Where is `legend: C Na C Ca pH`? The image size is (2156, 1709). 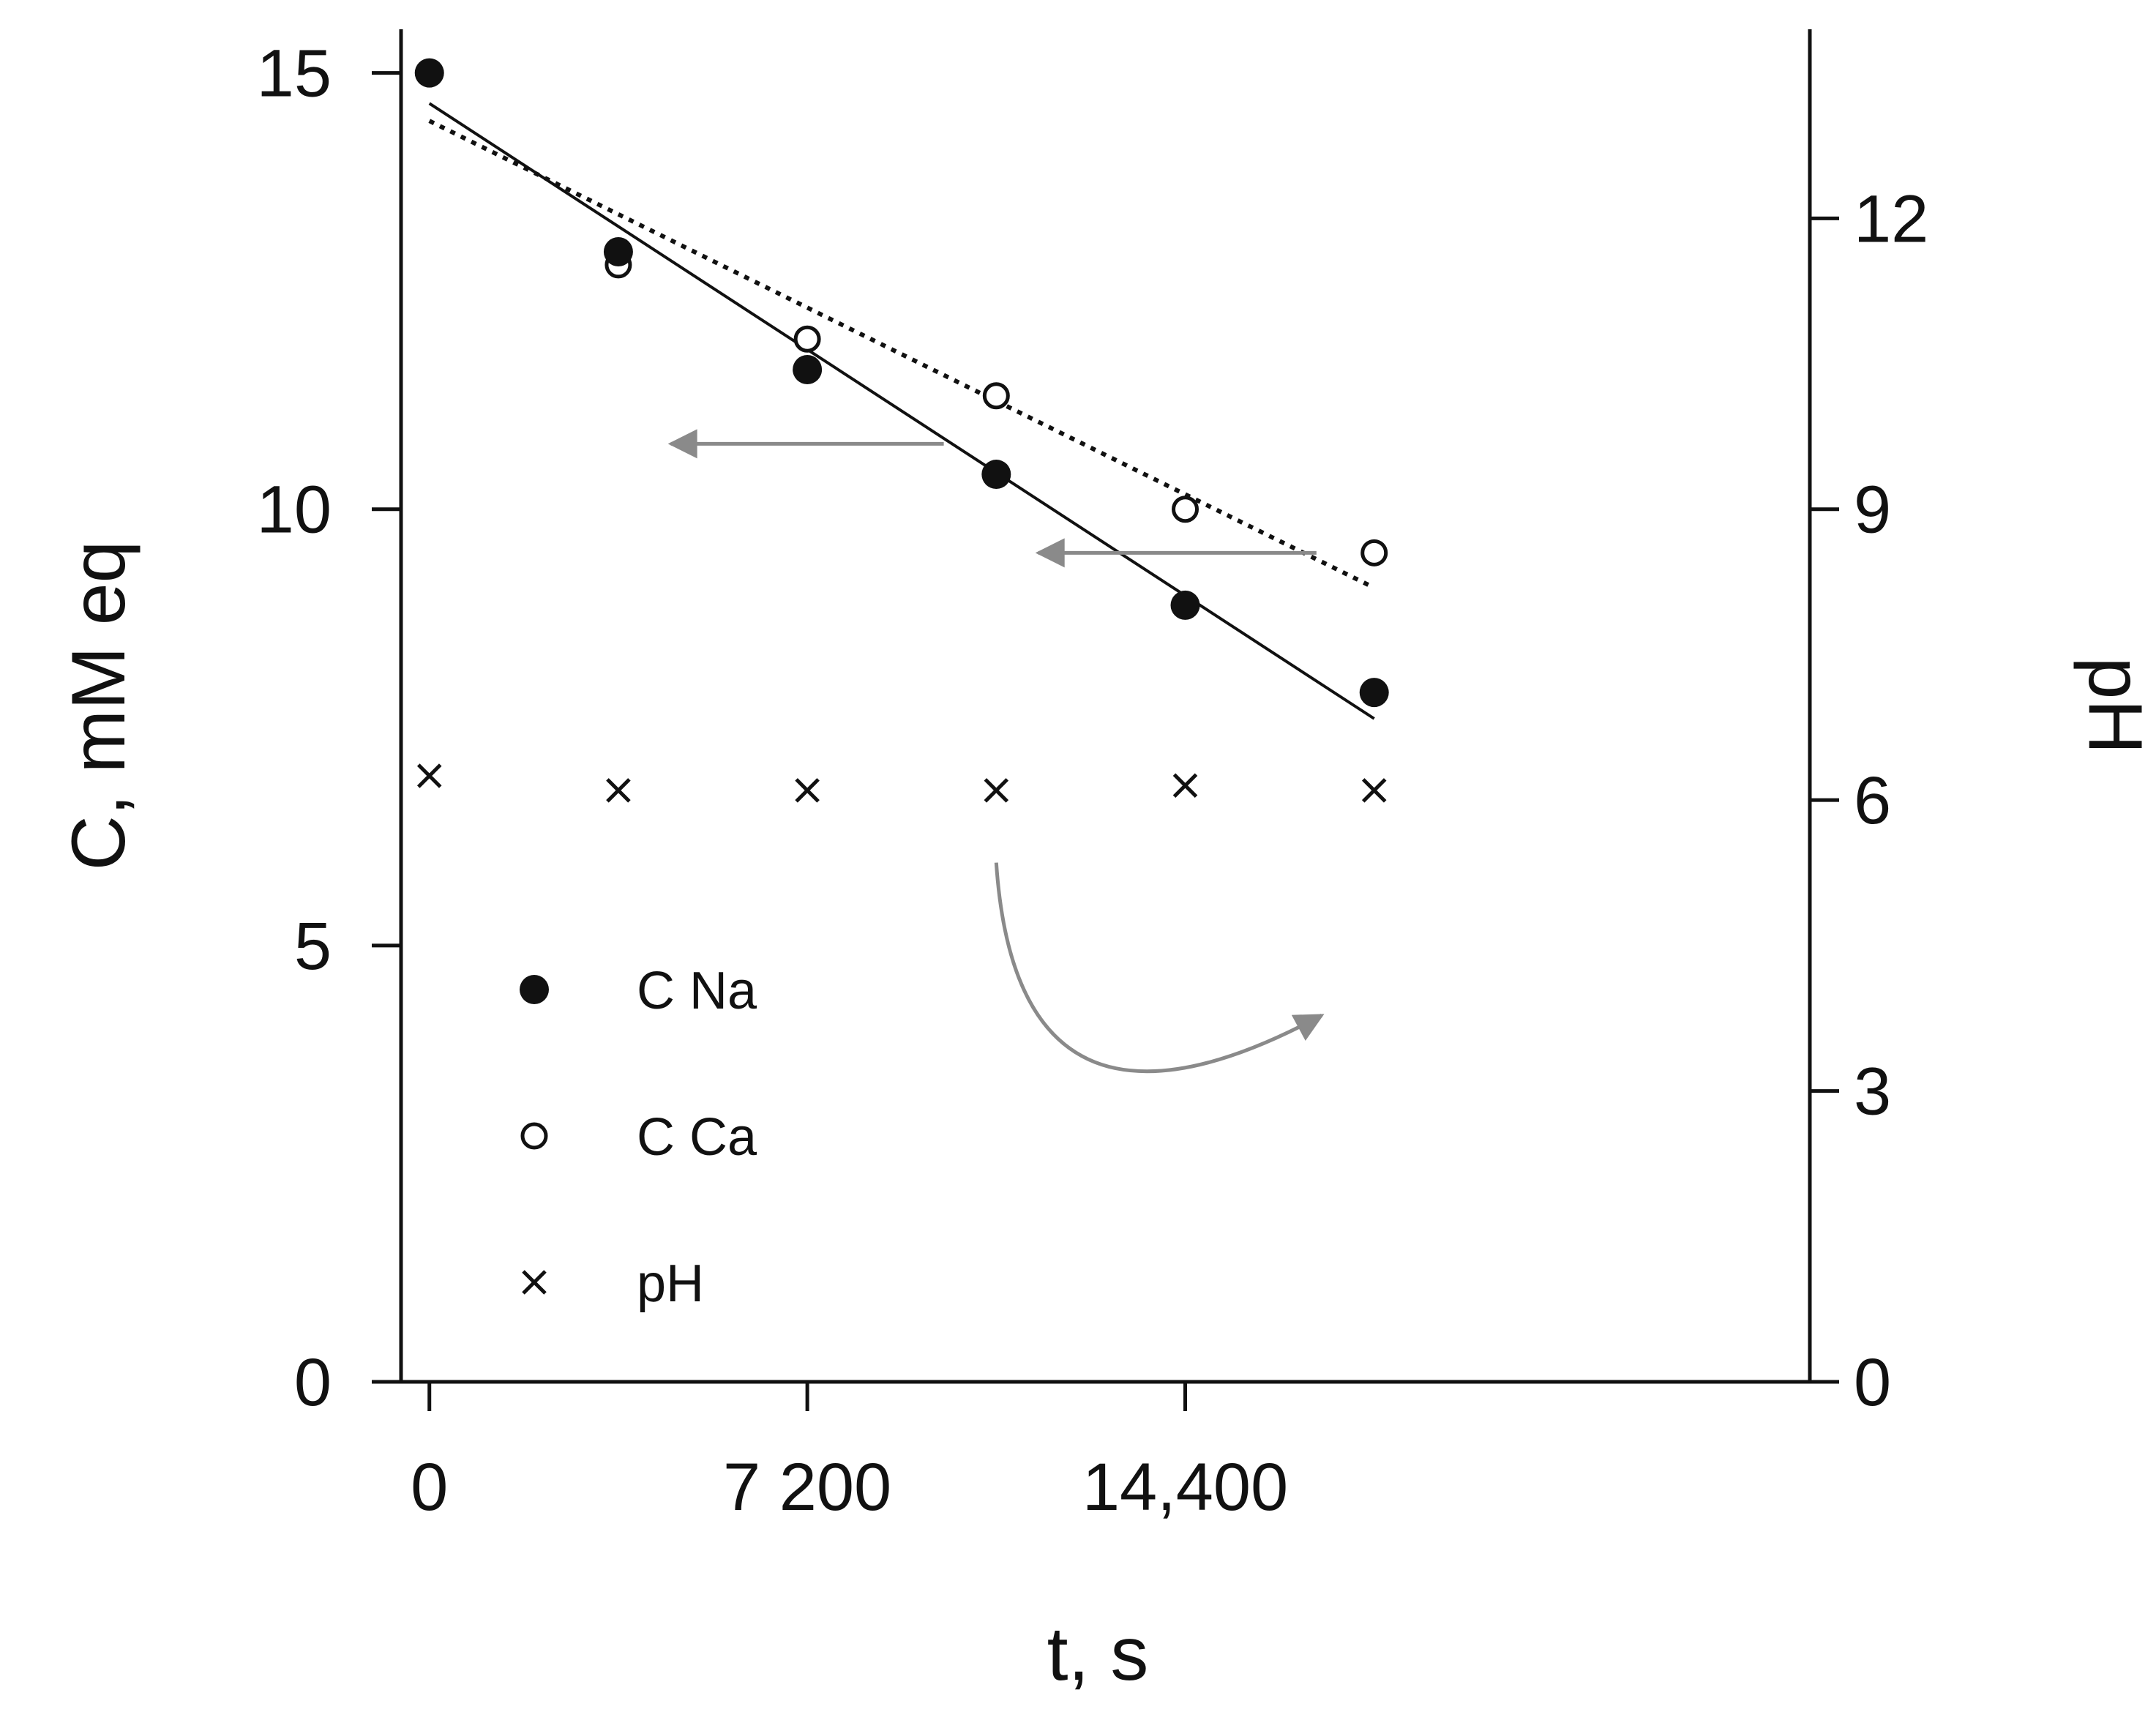 legend: C Na C Ca pH is located at coordinates (638, 1137).